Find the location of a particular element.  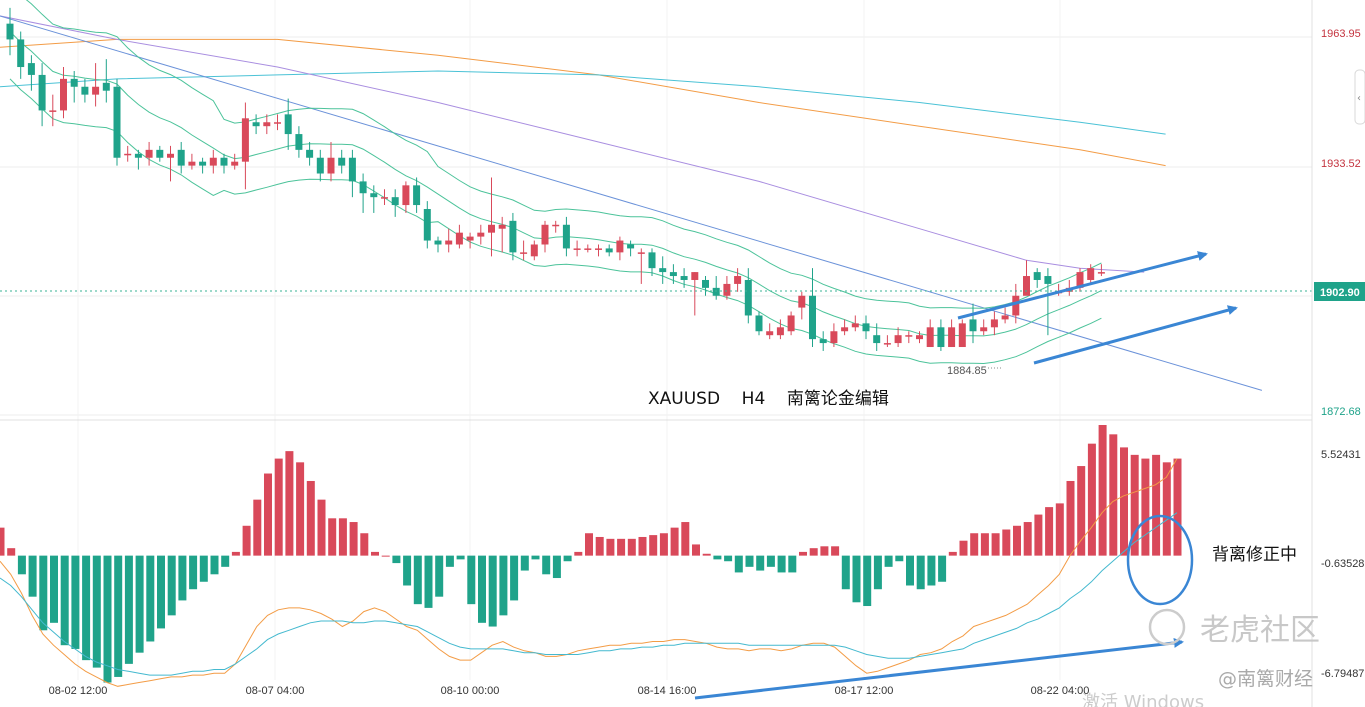

chevron-left-icon: ‹ is located at coordinates (1359, 98).